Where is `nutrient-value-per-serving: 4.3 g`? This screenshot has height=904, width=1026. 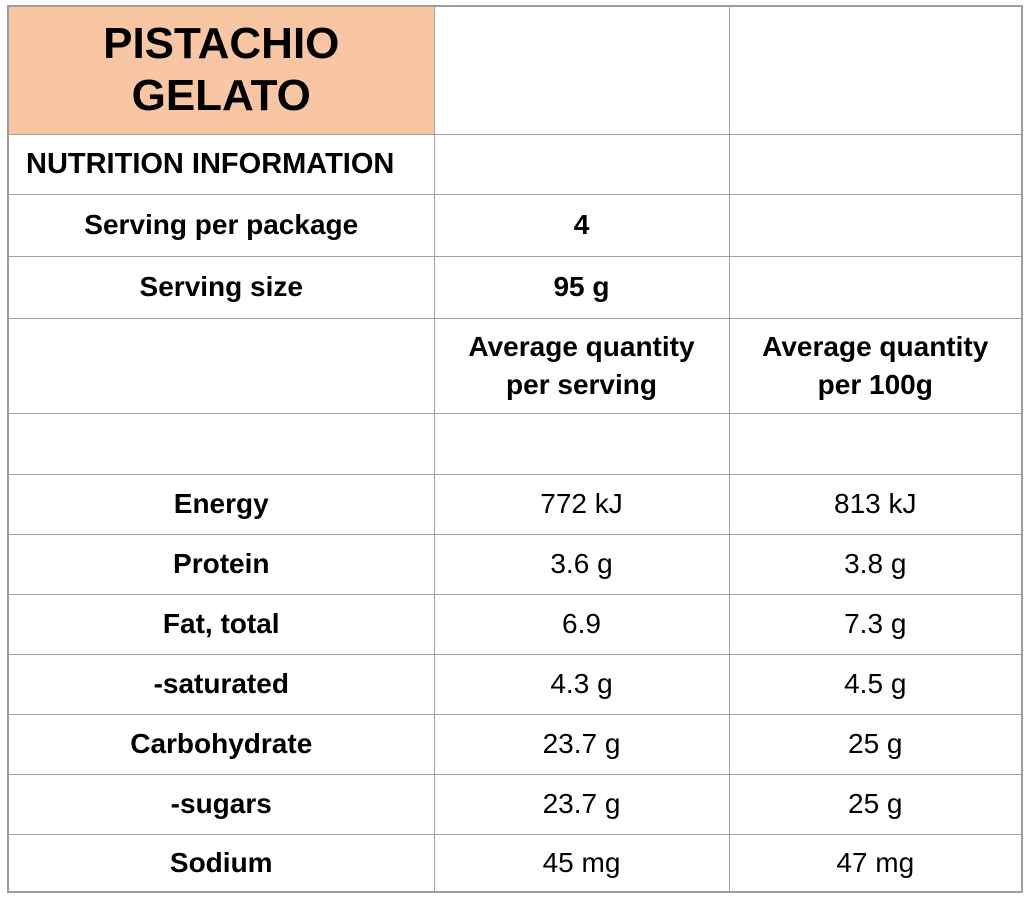 nutrient-value-per-serving: 4.3 g is located at coordinates (581, 684).